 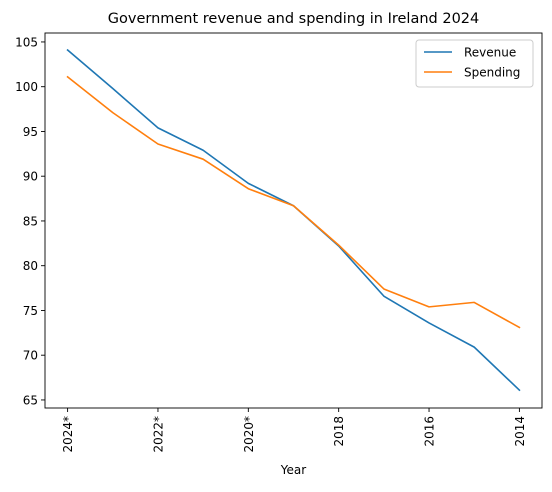 What do you see at coordinates (293, 470) in the screenshot?
I see `x-axis-label: Year` at bounding box center [293, 470].